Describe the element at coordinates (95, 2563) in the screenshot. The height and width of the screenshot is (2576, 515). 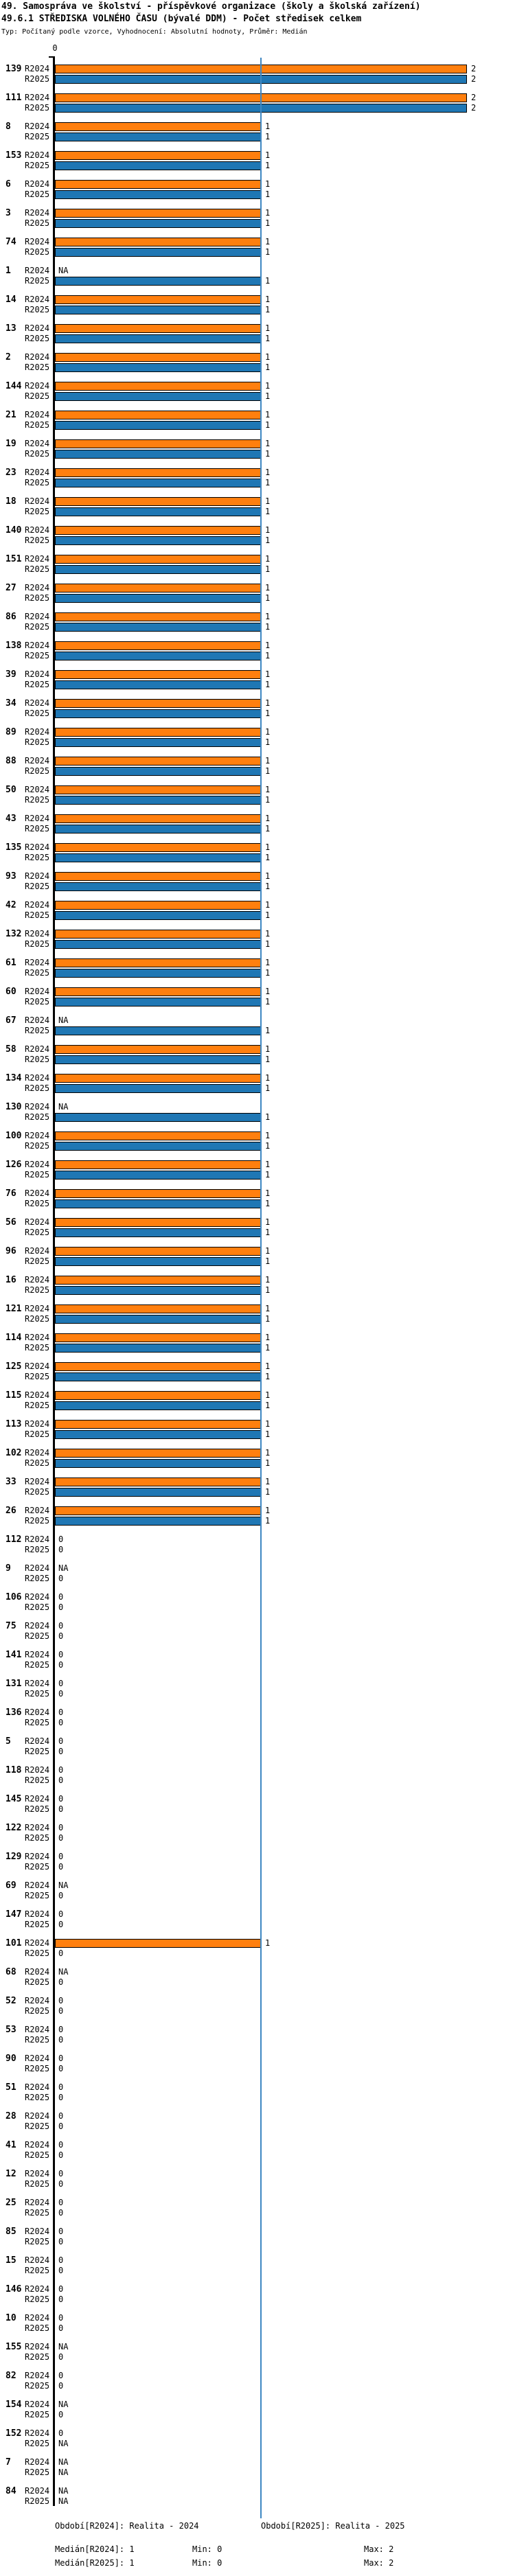
I see `stat-median-r2025: Medián[R2025]: 1` at that location.